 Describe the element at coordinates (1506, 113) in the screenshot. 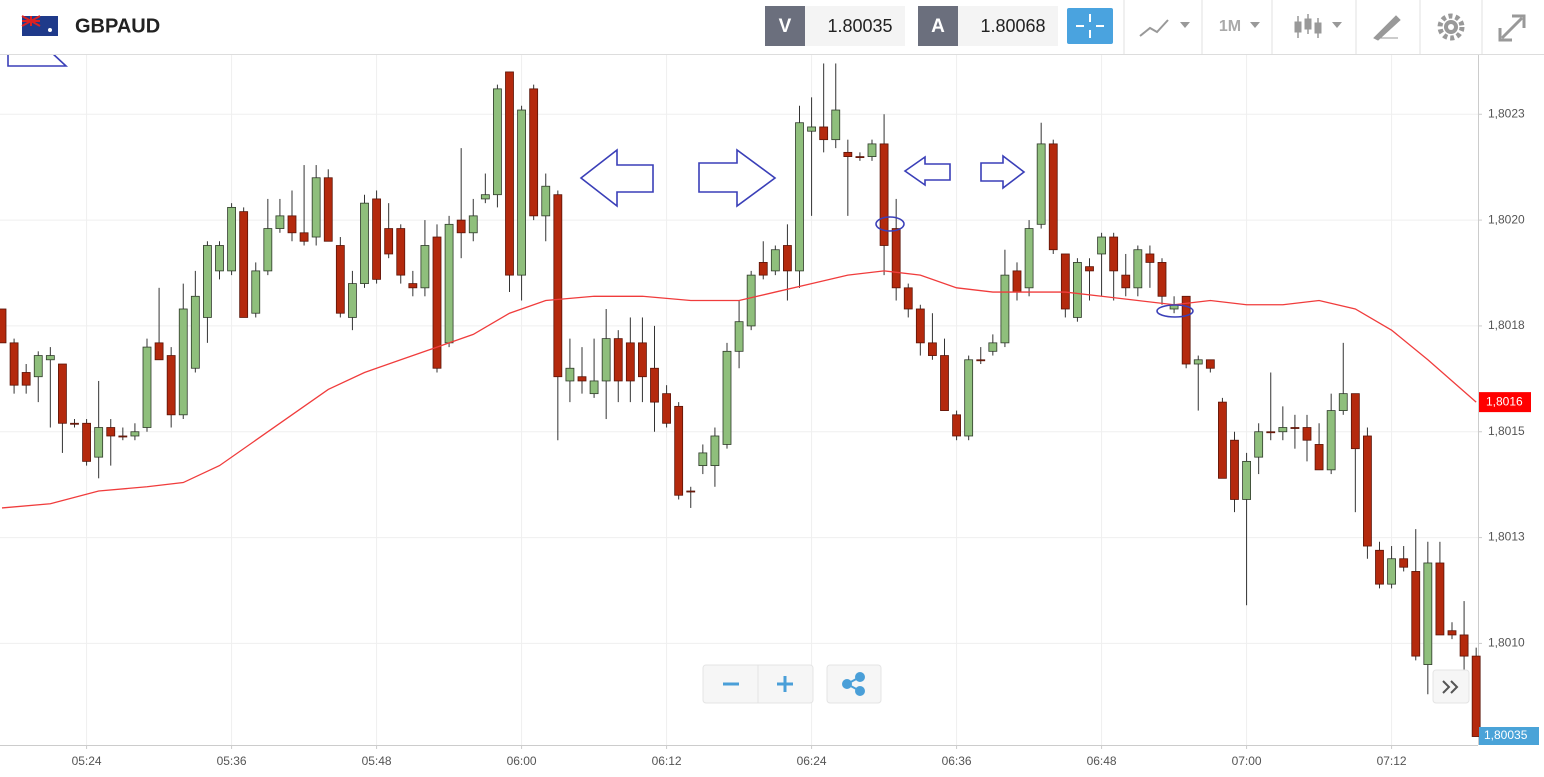

I see `y-tick-label: 1,8023` at that location.